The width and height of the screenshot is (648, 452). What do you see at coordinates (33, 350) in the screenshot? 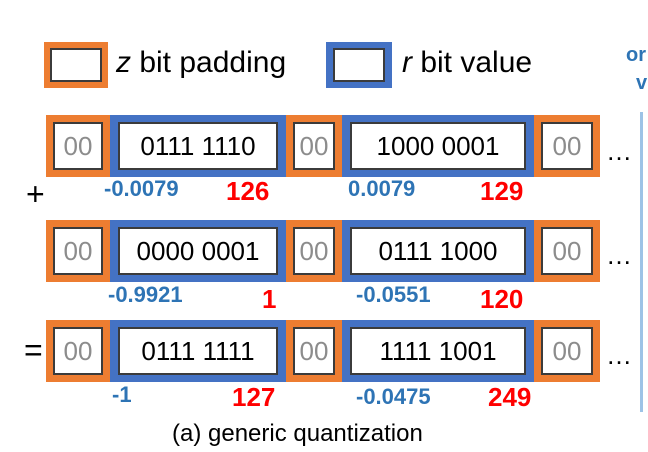
I see `equals-operator: =` at bounding box center [33, 350].